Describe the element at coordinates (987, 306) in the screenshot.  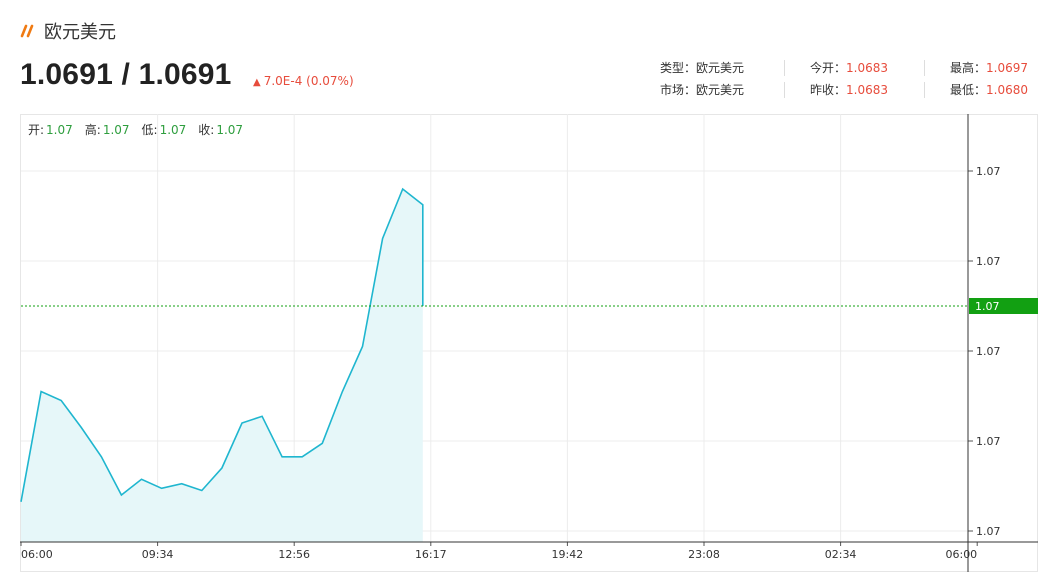
I see `current-price-tag-label: 1.07` at that location.